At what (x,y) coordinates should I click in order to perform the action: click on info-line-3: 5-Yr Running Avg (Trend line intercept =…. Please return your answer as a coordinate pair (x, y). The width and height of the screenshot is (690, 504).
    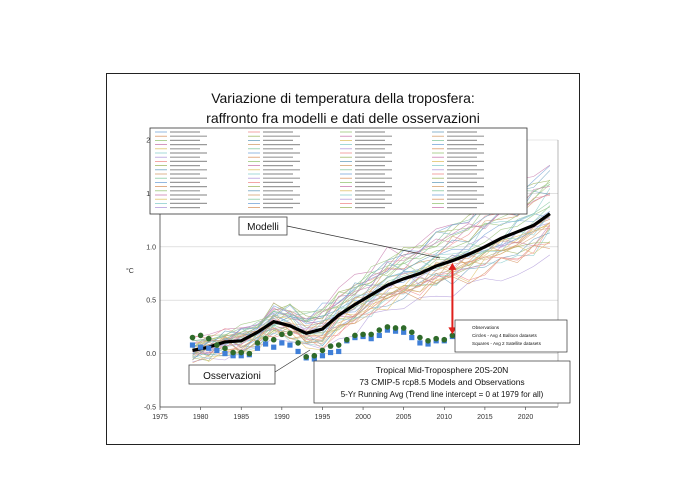
    Looking at the image, I should click on (442, 394).